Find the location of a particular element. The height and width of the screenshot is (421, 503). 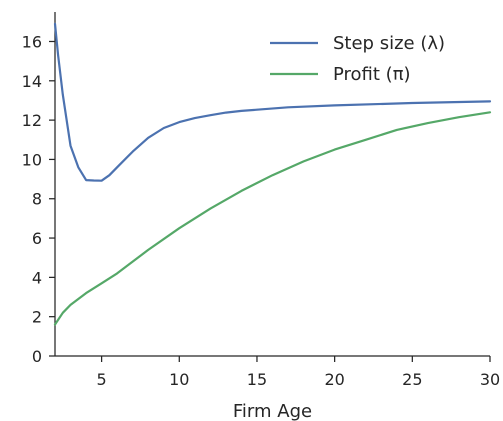

y-tick-label: 14 is located at coordinates (32, 81).